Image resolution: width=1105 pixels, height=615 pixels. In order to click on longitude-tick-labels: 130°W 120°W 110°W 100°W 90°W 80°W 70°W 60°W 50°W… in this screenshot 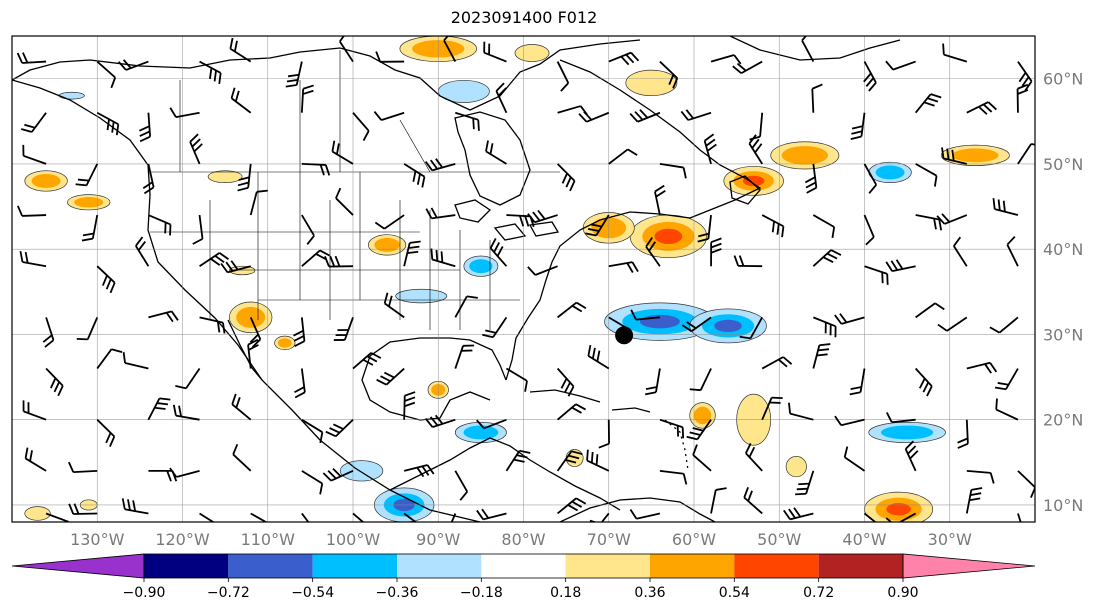, I will do `click(521, 539)`.